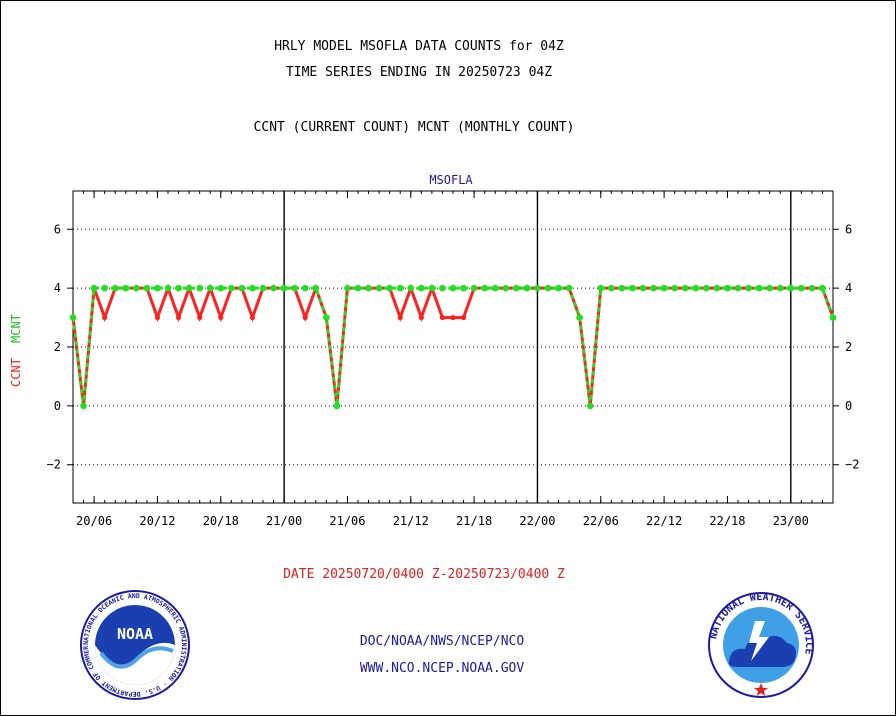  I want to click on chart-title: HRLY MODEL MSOFLA DATA COUNTS for 04Z, so click(419, 46).